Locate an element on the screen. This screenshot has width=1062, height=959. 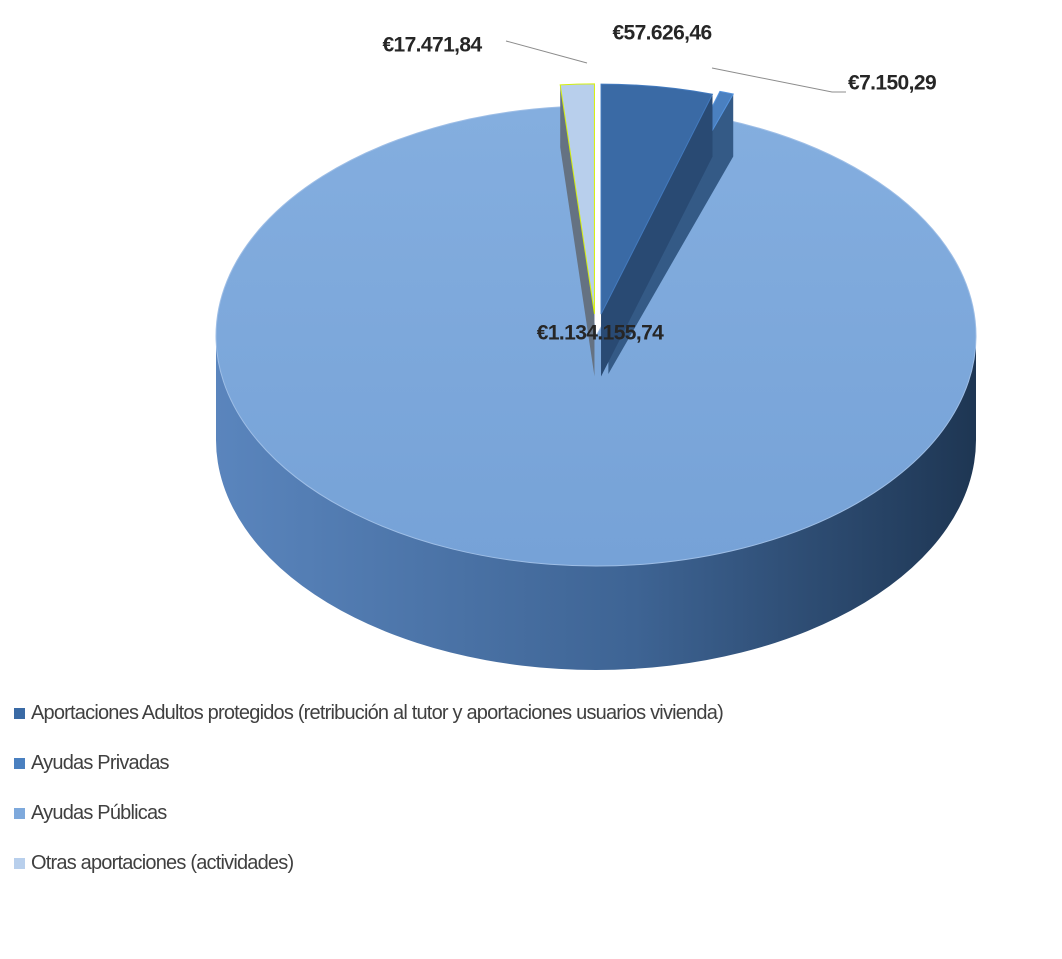
pie-slice-otras-aportaciones is located at coordinates (577, 230).